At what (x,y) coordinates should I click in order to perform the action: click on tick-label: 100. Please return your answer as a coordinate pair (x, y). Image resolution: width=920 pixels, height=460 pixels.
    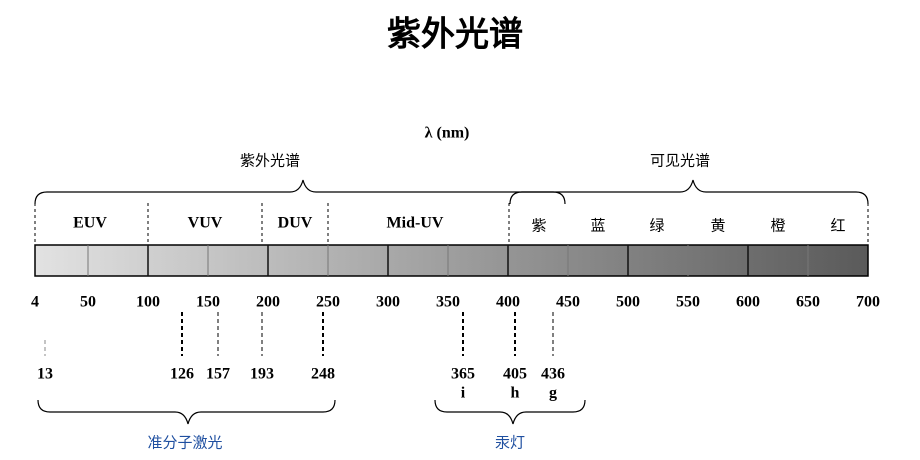
    Looking at the image, I should click on (148, 302).